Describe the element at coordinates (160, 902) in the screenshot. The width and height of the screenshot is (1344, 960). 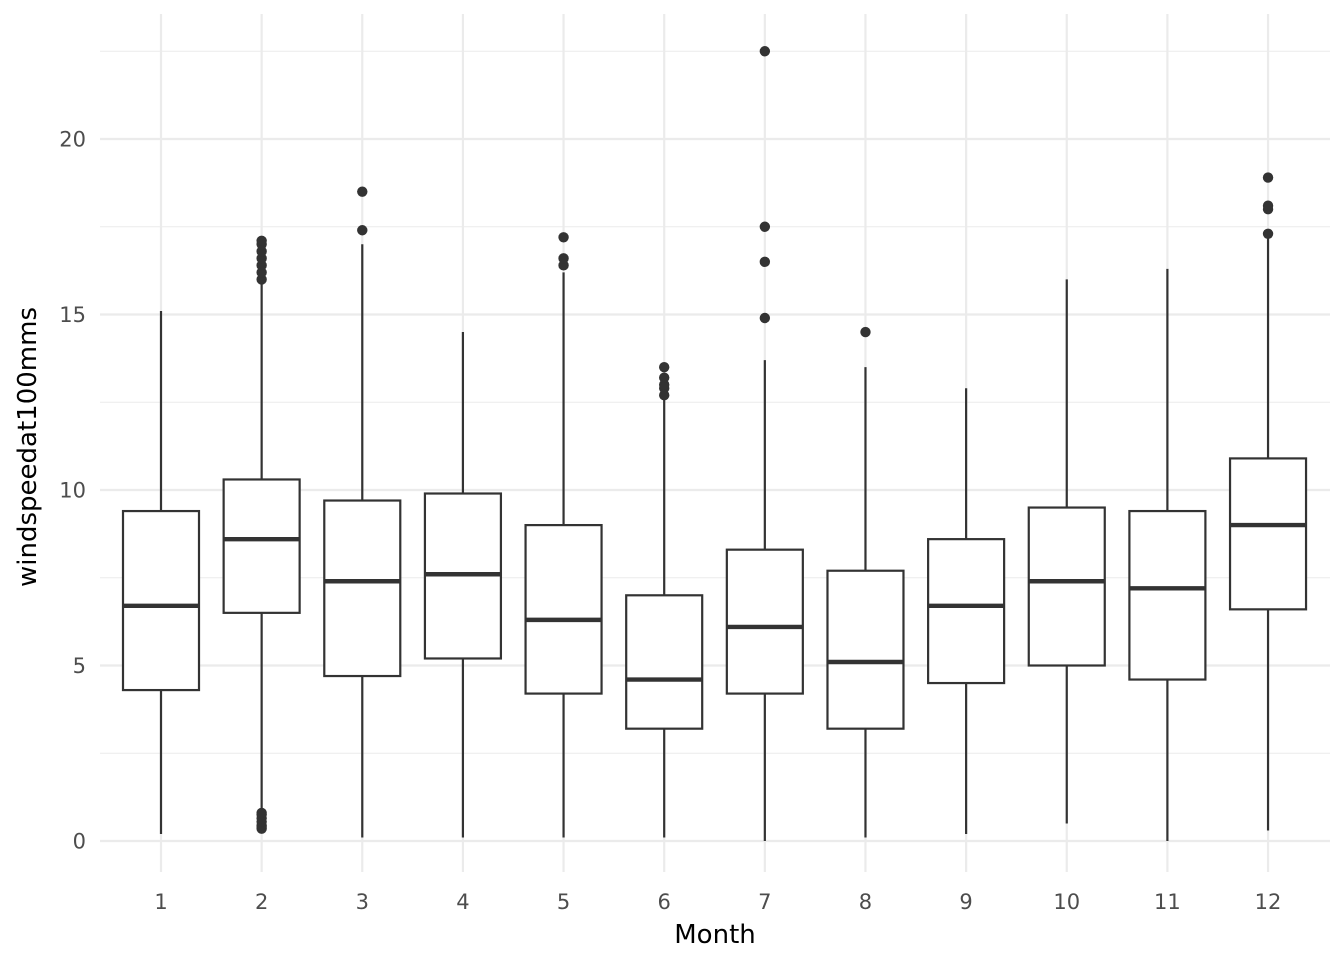
I see `x-tick-label: 1` at that location.